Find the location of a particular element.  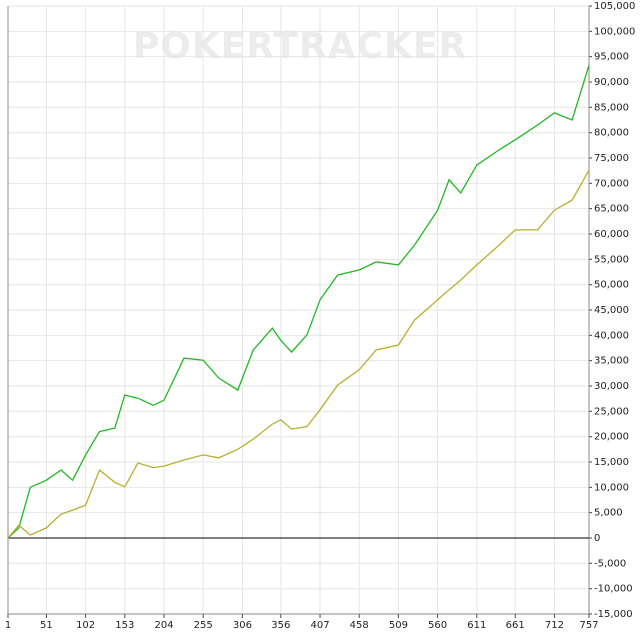

y-tick-label: 5,000 is located at coordinates (608, 513).